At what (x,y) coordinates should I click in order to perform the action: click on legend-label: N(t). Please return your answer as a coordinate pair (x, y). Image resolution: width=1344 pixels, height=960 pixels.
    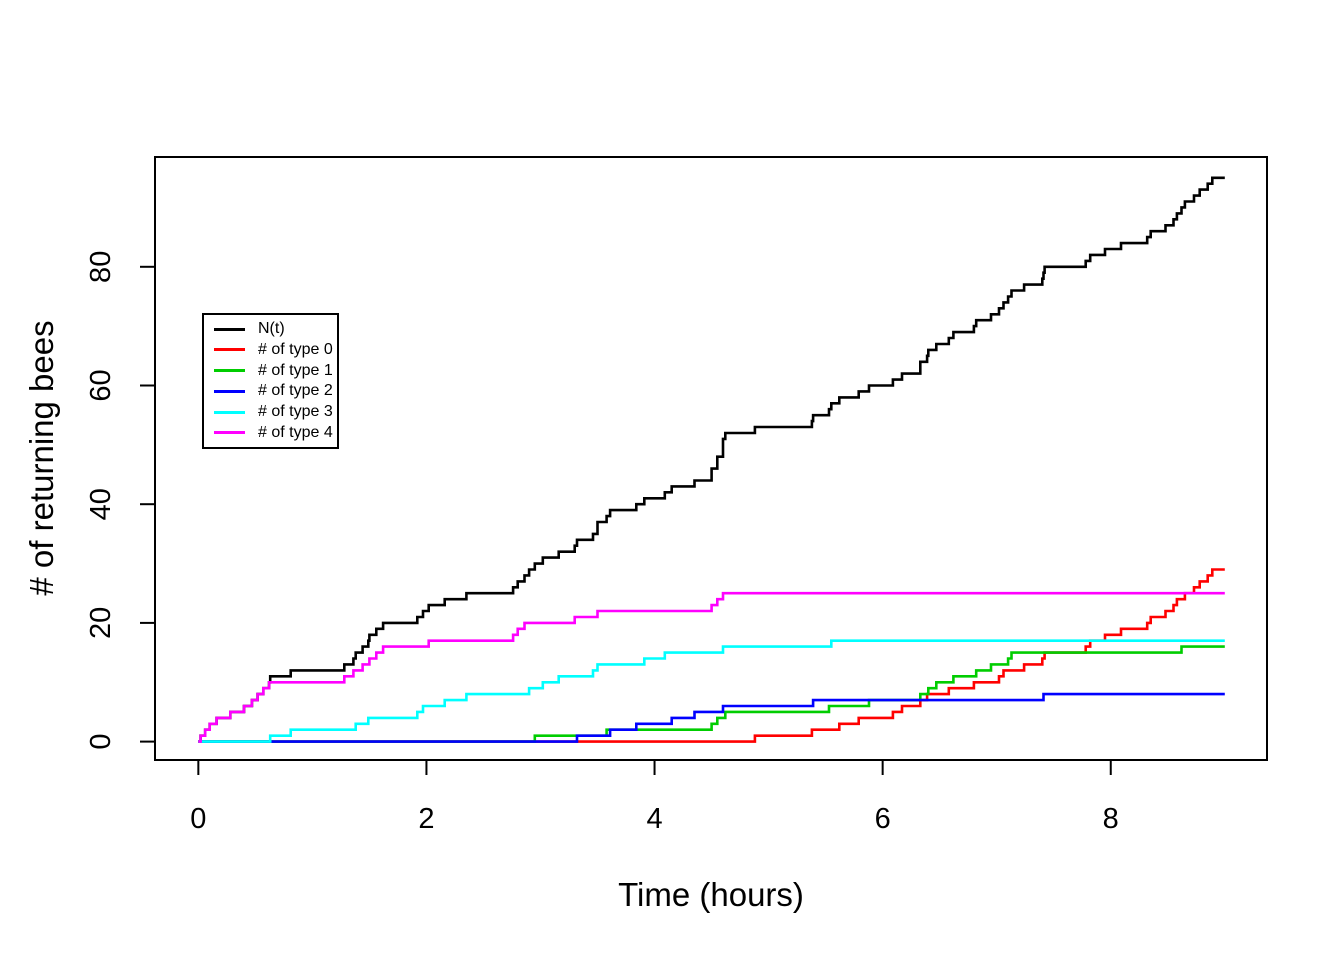
    Looking at the image, I should click on (271, 329).